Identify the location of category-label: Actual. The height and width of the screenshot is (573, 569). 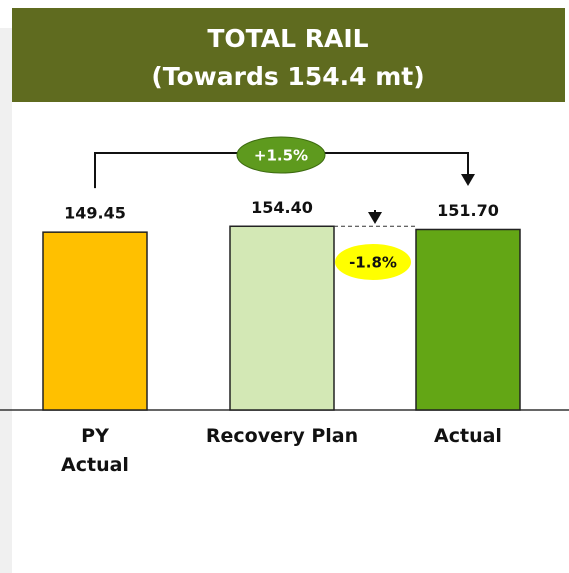
(468, 436).